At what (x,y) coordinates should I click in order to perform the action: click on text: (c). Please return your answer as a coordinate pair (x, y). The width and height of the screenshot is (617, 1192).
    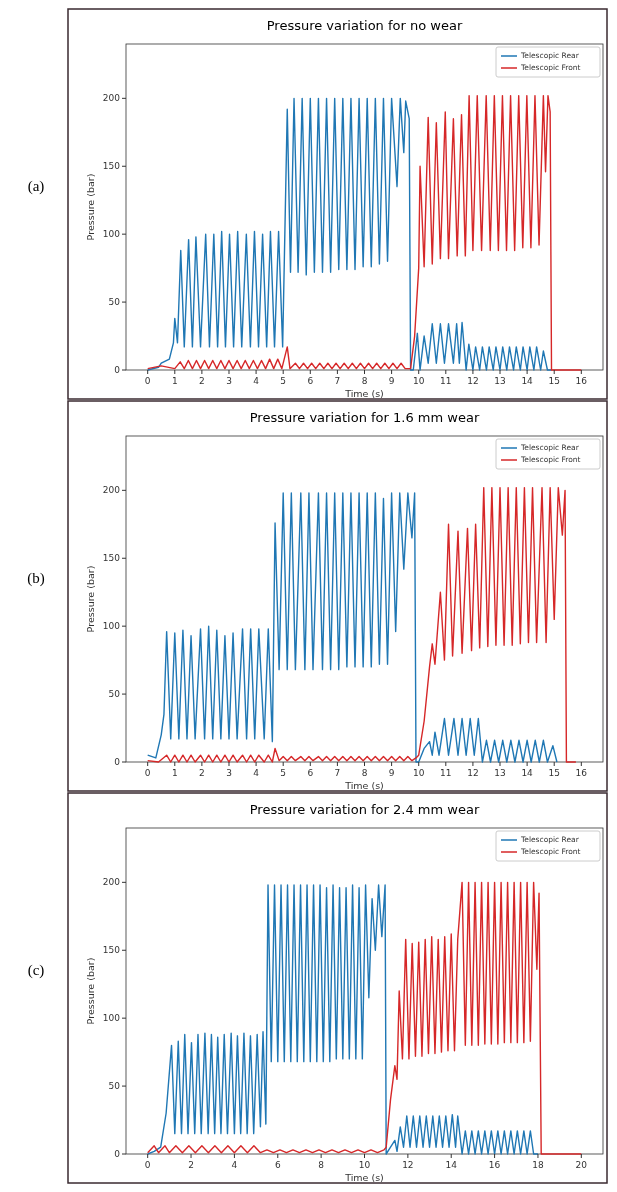
    Looking at the image, I should click on (36, 970).